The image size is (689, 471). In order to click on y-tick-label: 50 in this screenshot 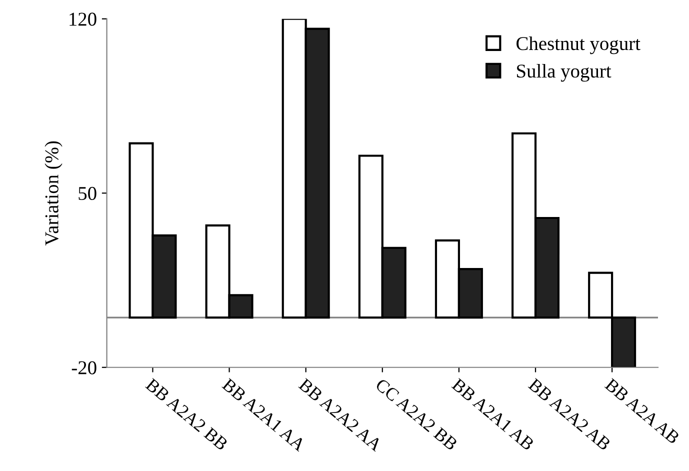, I will do `click(87, 193)`.